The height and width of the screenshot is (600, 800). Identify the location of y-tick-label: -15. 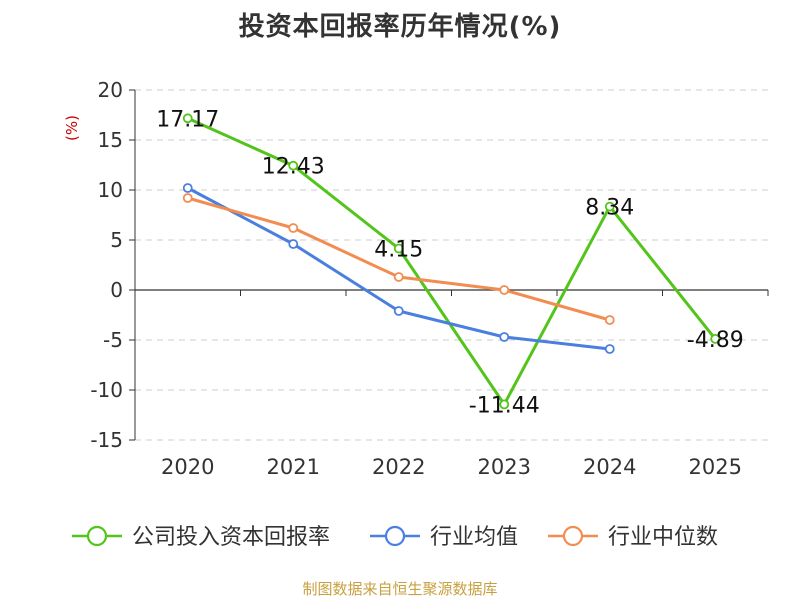
(106, 440).